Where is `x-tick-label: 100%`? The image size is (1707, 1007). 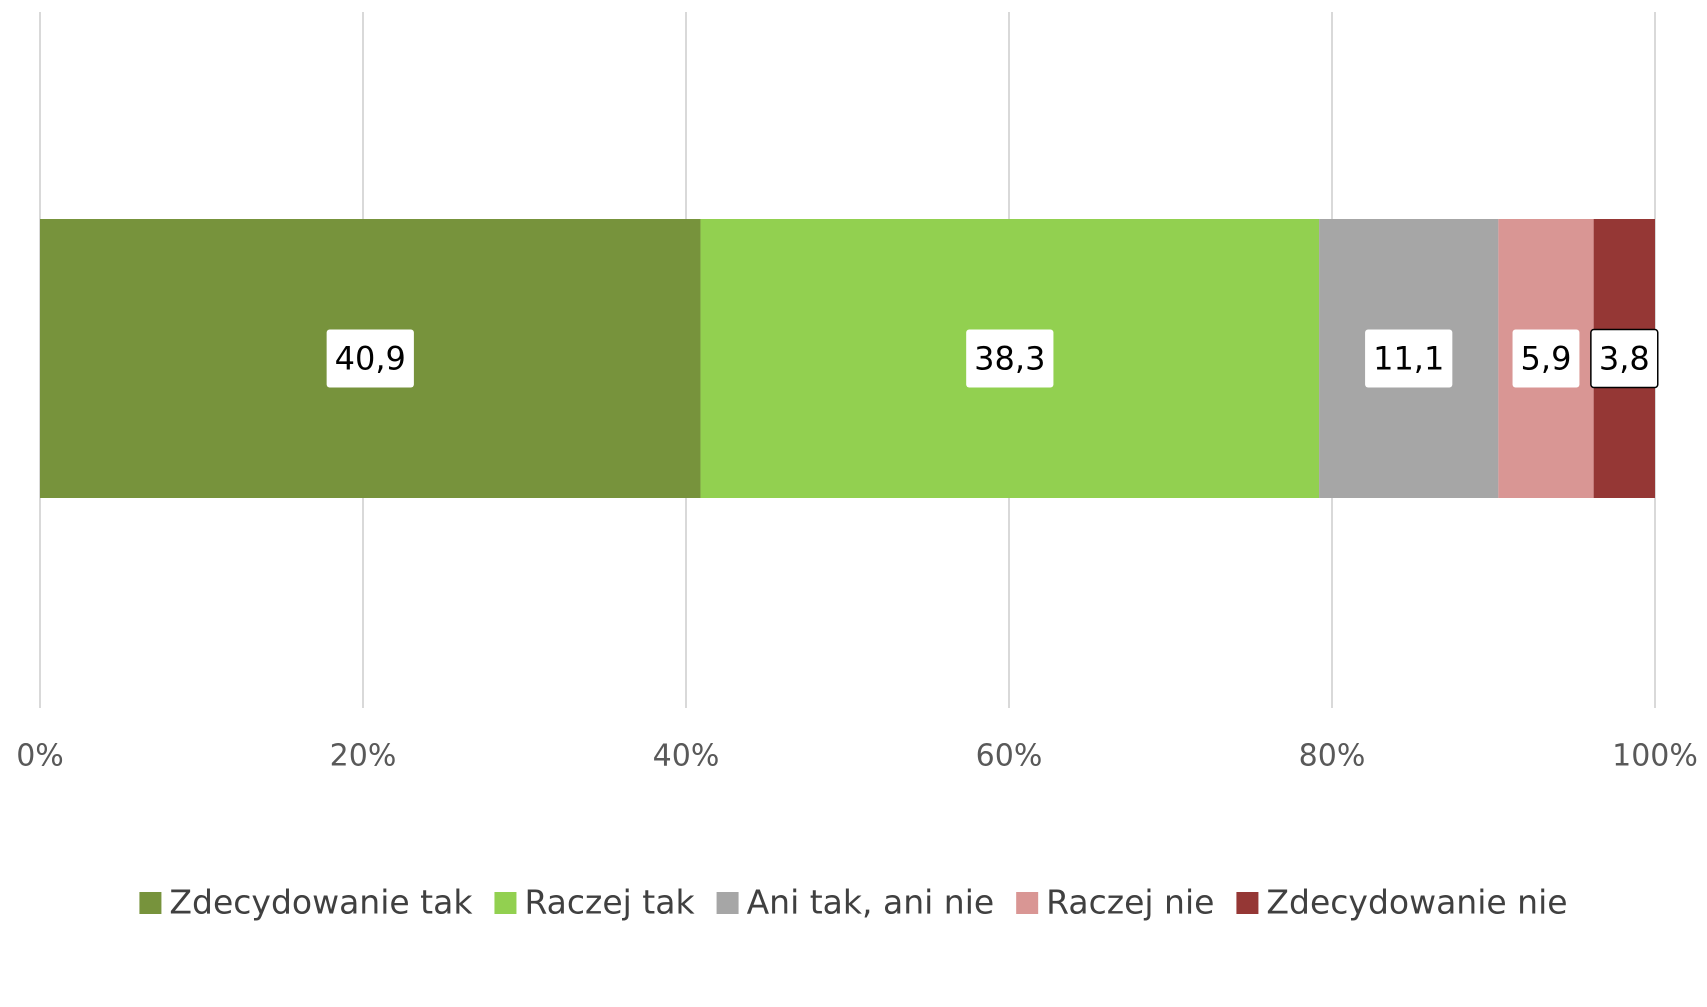
x-tick-label: 100% is located at coordinates (1655, 756).